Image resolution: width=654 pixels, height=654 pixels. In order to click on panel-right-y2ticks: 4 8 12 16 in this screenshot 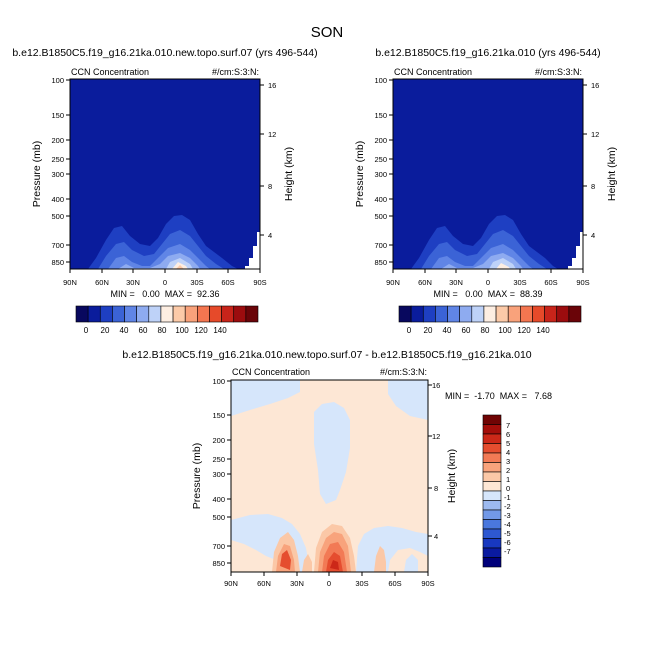, I will do `click(591, 160)`.